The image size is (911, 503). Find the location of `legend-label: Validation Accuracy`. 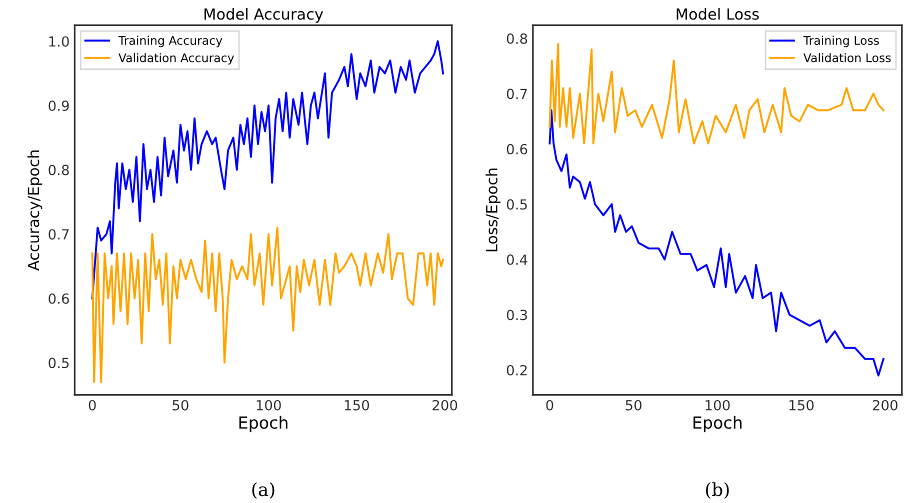

legend-label: Validation Accuracy is located at coordinates (176, 59).